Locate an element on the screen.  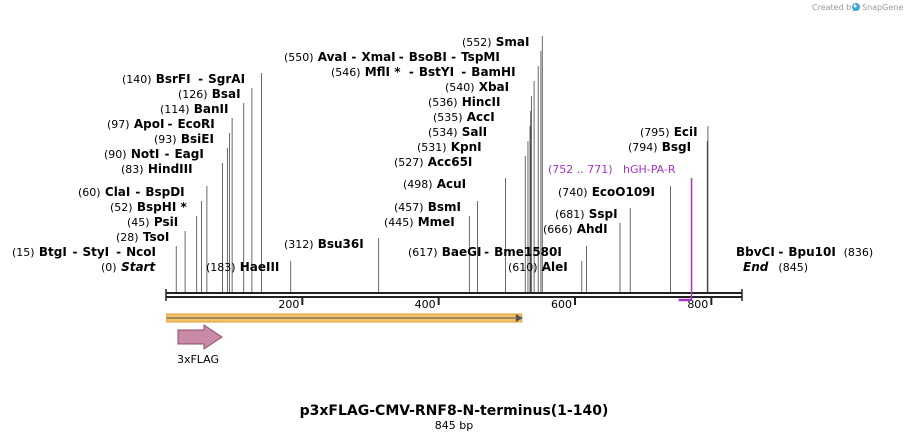
enzyme-name: TsoI is located at coordinates (156, 237).